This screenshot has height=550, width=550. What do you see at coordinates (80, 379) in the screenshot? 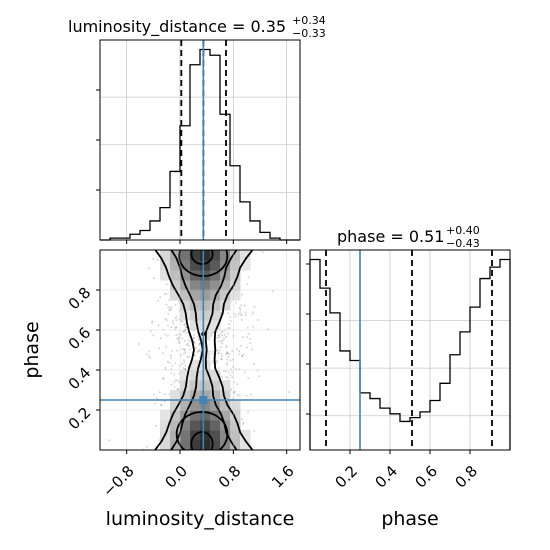
I see `y-tick-label: 0.4` at bounding box center [80, 379].